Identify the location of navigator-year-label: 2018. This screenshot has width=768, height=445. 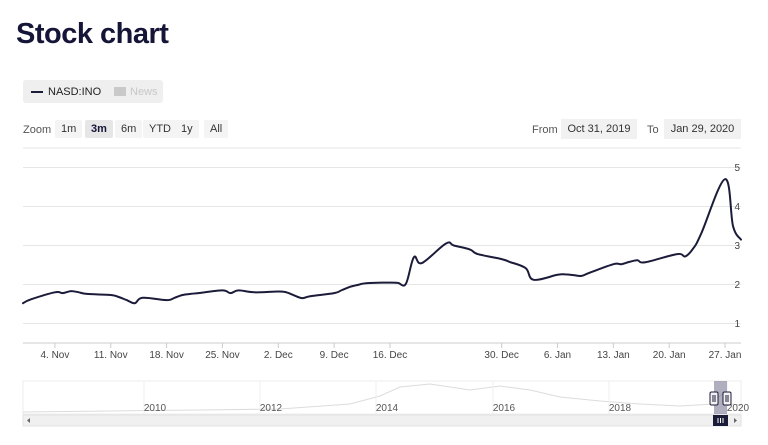
(620, 408).